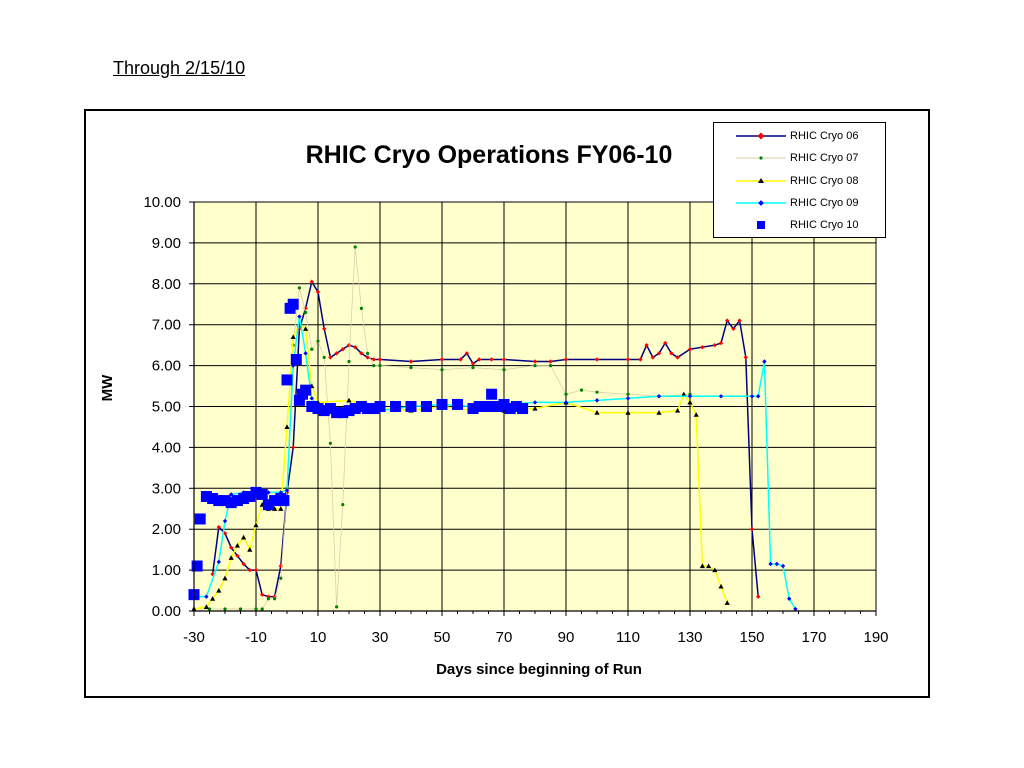 The height and width of the screenshot is (768, 1024). Describe the element at coordinates (824, 158) in the screenshot. I see `legend-label: RHIC Cryo 07` at that location.